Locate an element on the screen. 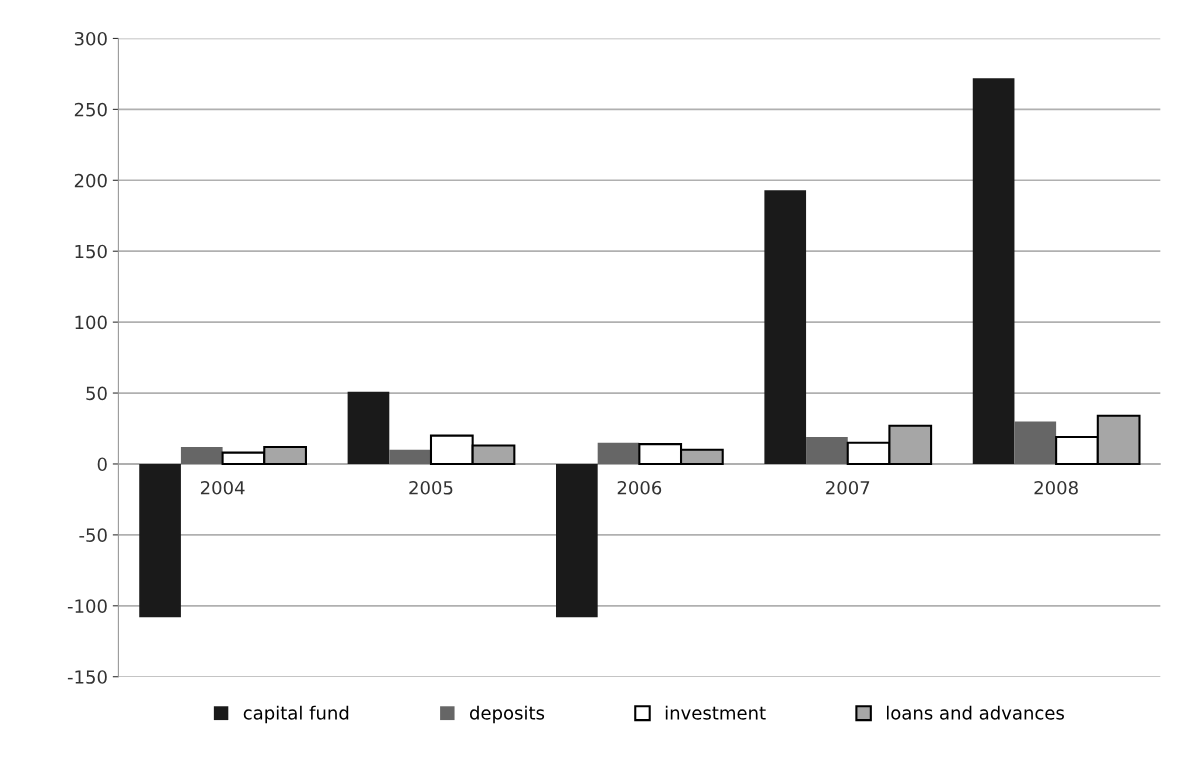  x-tick-label: 2005 is located at coordinates (431, 487).